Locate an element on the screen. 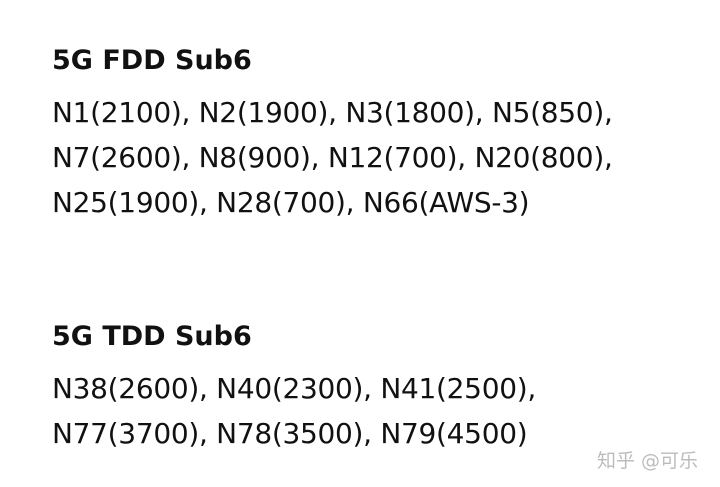  watermark: 知乎 @可乐 is located at coordinates (647, 461).